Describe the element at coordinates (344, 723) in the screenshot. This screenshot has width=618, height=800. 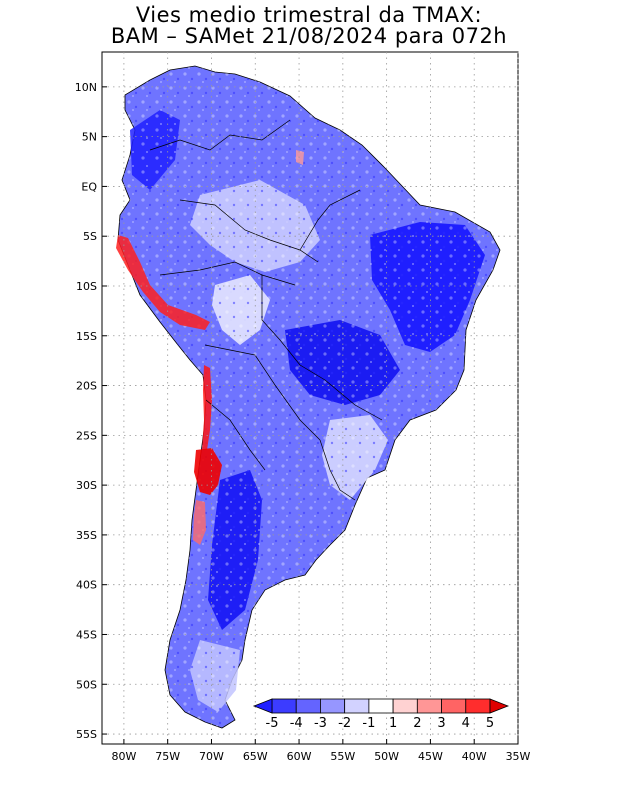
I see `colorbar-label: -2` at that location.